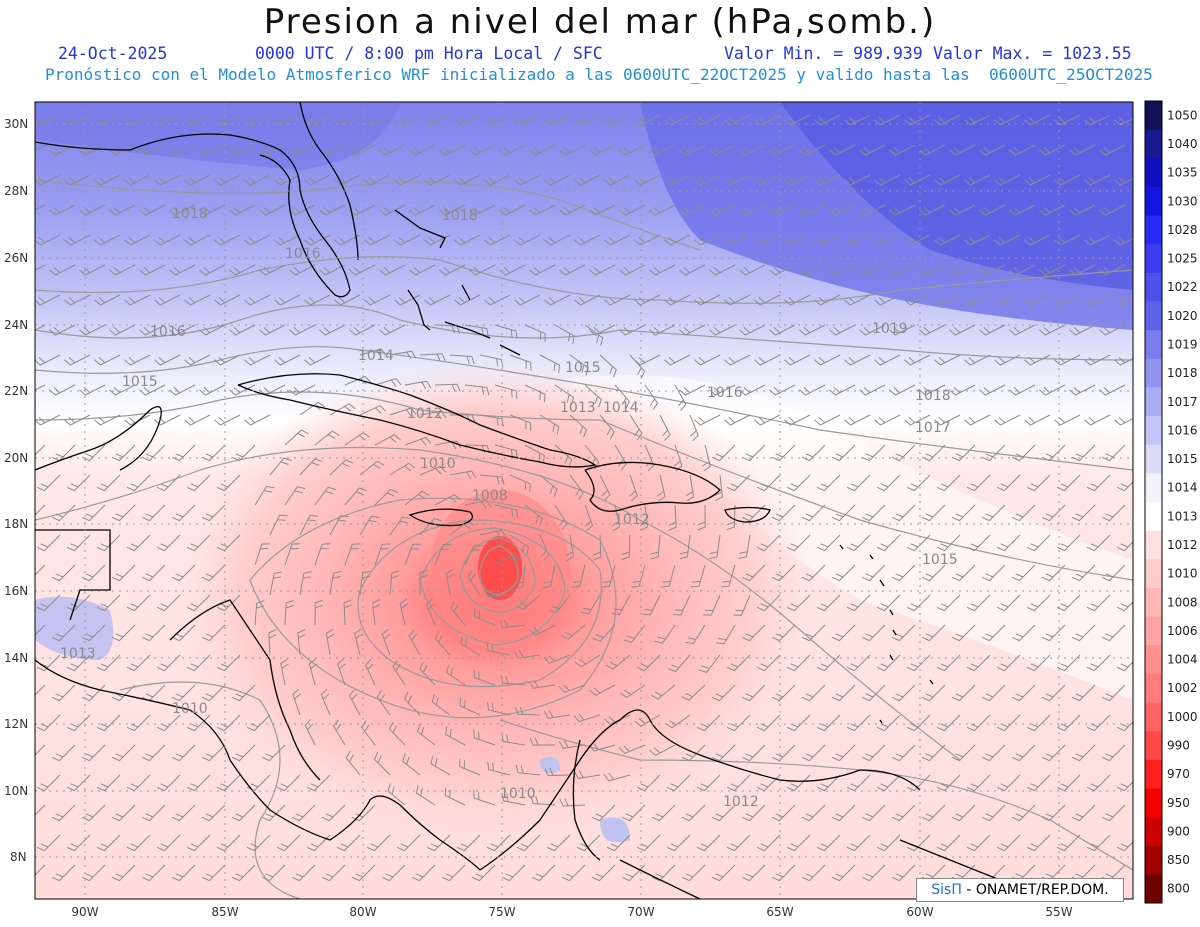  I want to click on min-value: Valor Min. = 989.939, so click(823, 53).